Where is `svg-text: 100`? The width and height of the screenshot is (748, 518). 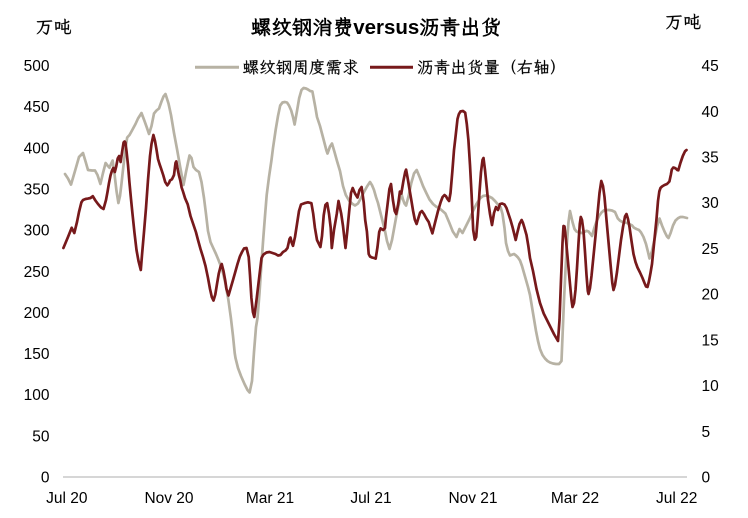
svg-text: 100 is located at coordinates (37, 395).